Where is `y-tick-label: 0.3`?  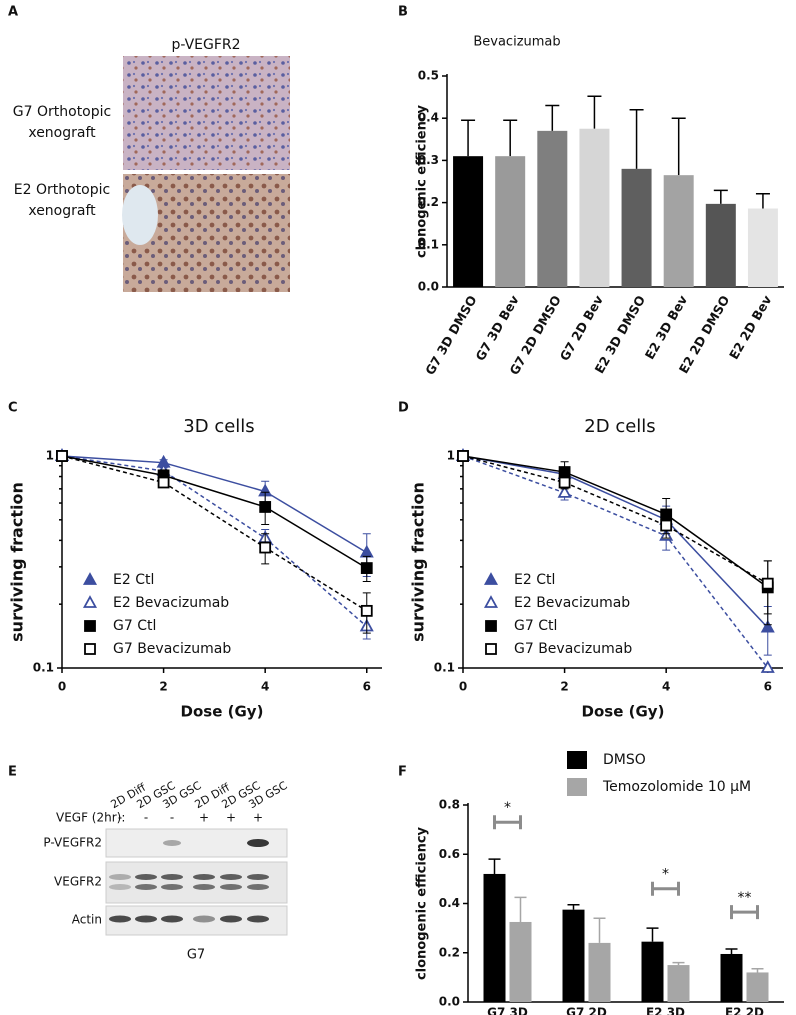
y-tick-label: 0.3 is located at coordinates (428, 160).